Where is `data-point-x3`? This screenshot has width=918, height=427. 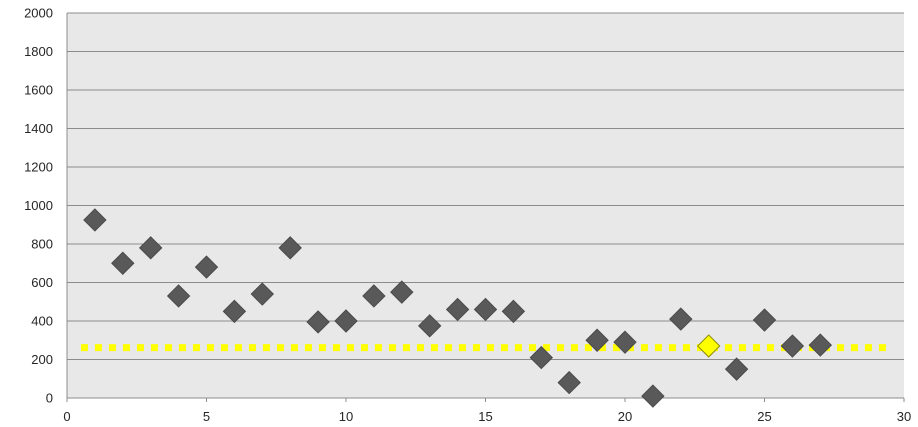 data-point-x3 is located at coordinates (150, 248).